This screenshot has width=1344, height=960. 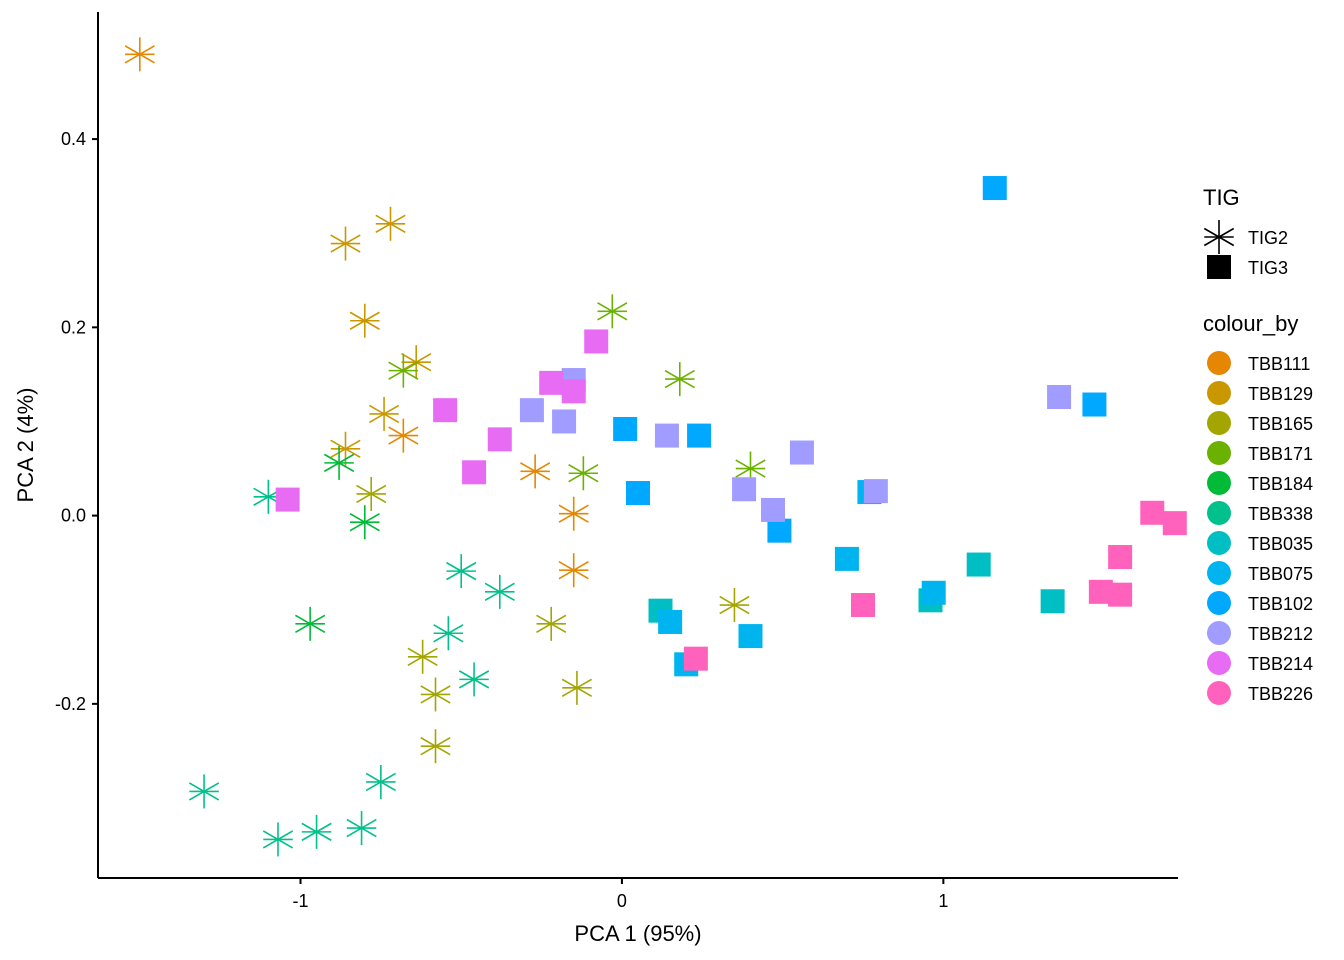 What do you see at coordinates (1280, 484) in the screenshot?
I see `colour-legend-label: TBB184` at bounding box center [1280, 484].